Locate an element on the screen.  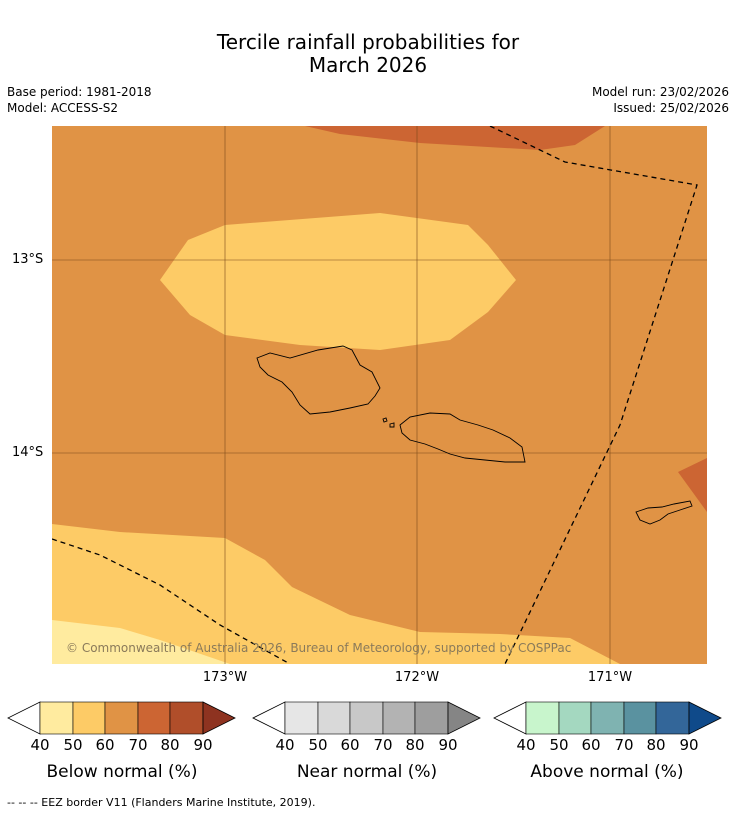
below-tick-90: 90 is located at coordinates (203, 745).